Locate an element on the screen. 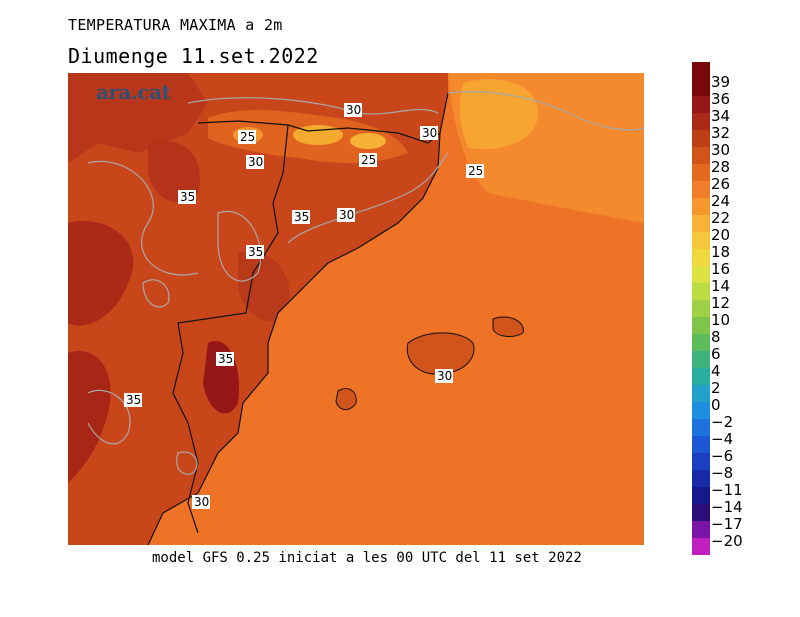  legend-label: −4 is located at coordinates (722, 439).